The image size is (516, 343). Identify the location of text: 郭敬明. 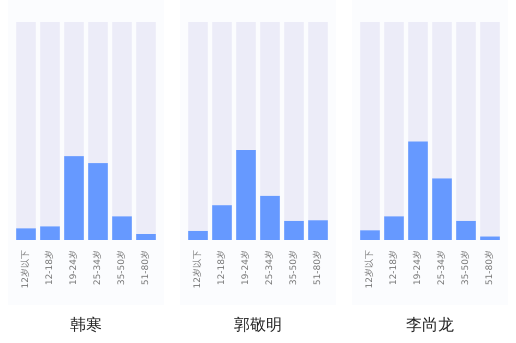
(258, 324).